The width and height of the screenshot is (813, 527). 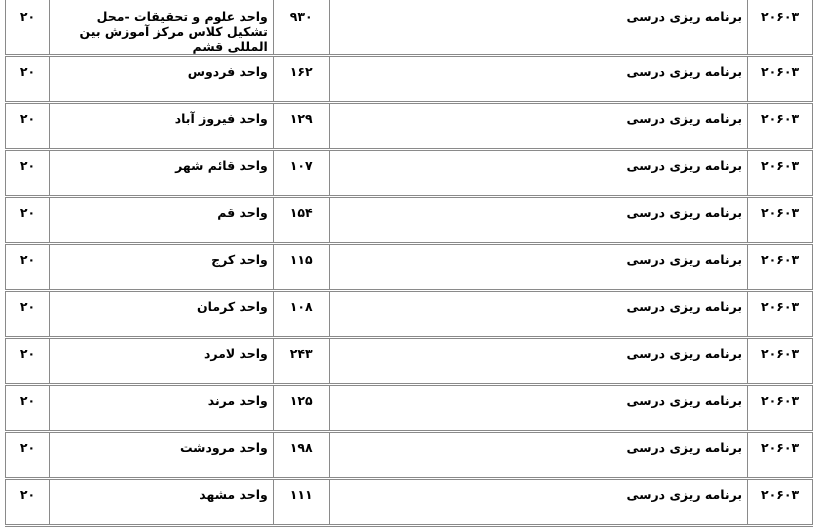 I want to click on unit-name-cell: واحد کرج, so click(x=161, y=267).